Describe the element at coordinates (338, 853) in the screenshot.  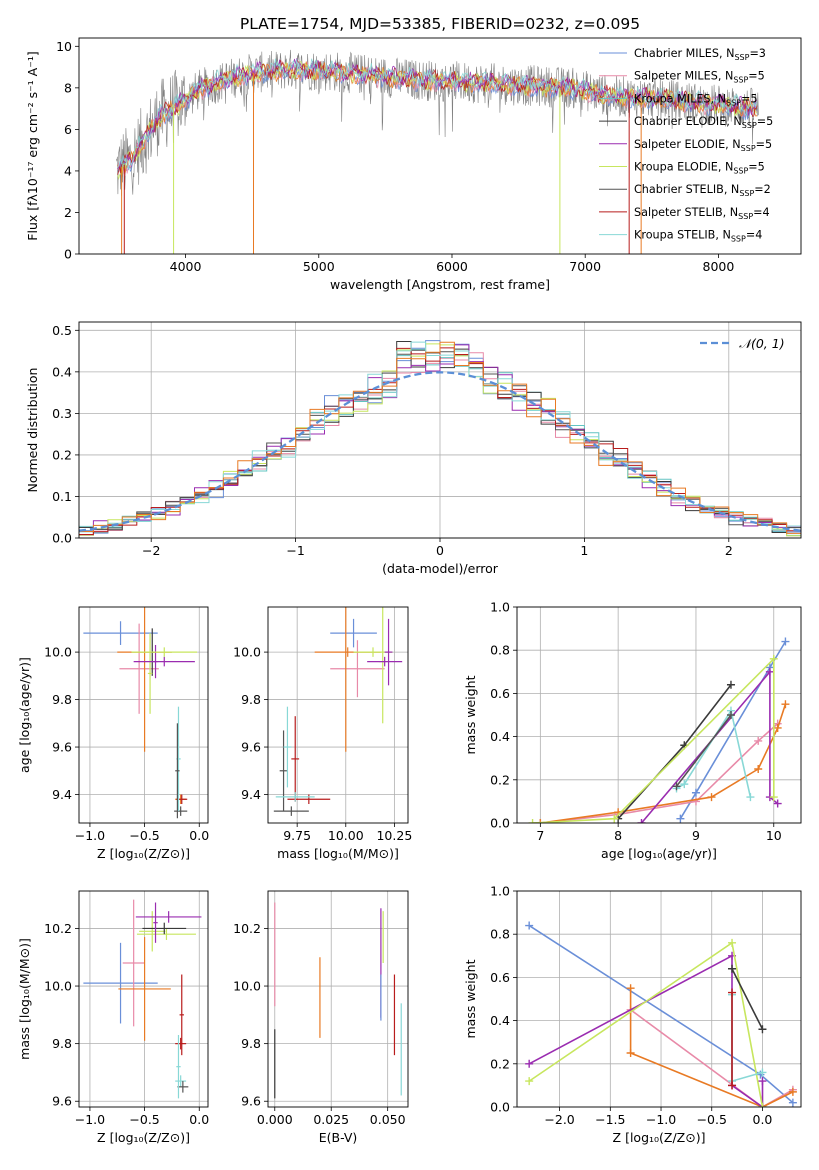
I see `x-axis-label: mass [log₁₀(M/M⊙)]` at that location.